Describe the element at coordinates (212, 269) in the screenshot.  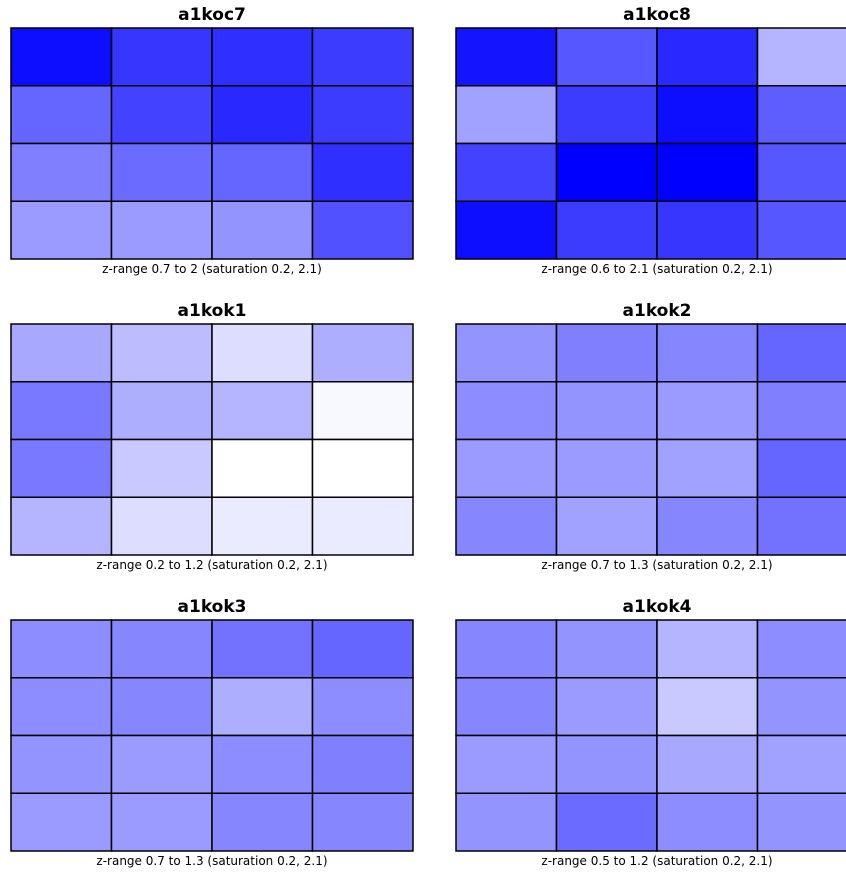
I see `panel-caption: z-range 0.7 to 2 (saturation 0.2, 2.1)` at that location.